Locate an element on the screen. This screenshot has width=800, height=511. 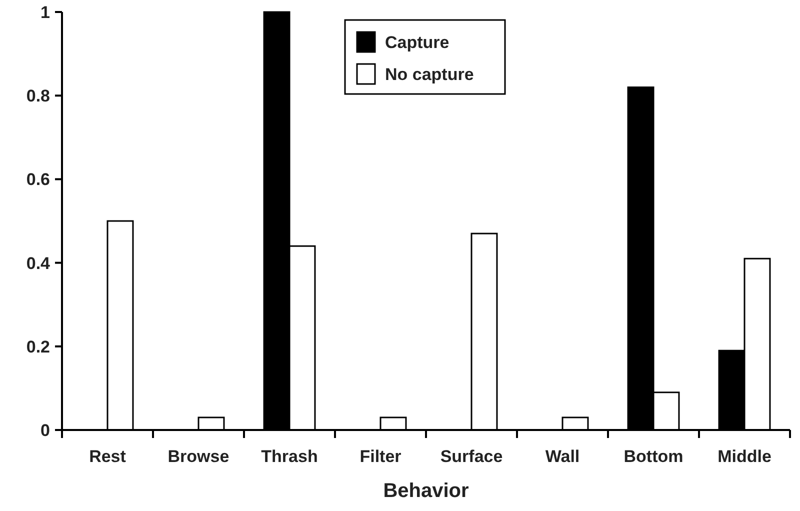
x-tick-label: Surface is located at coordinates (471, 456).